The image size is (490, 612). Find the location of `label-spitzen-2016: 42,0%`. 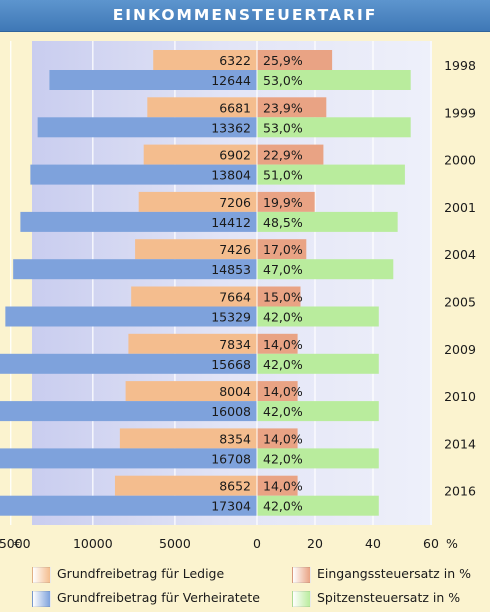

label-spitzen-2016: 42,0% is located at coordinates (283, 506).